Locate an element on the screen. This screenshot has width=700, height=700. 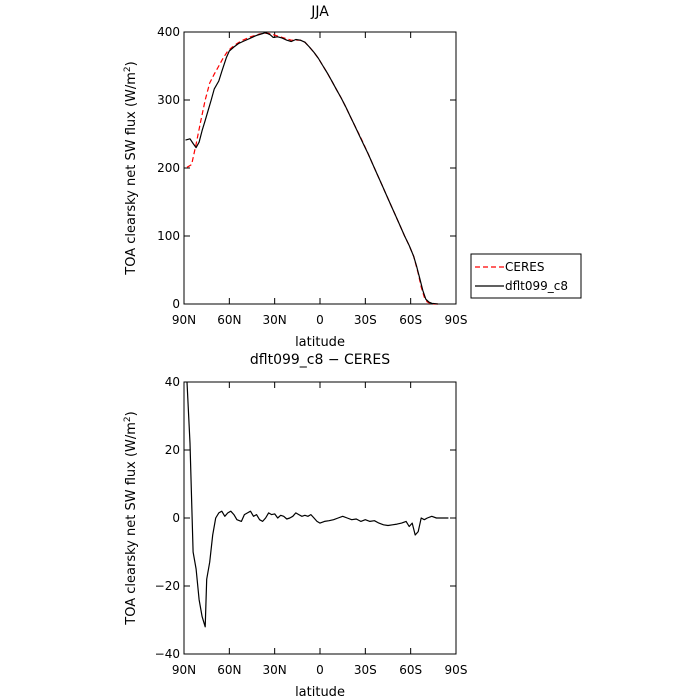
bottom-x-axis-label: latitude is located at coordinates (320, 692).